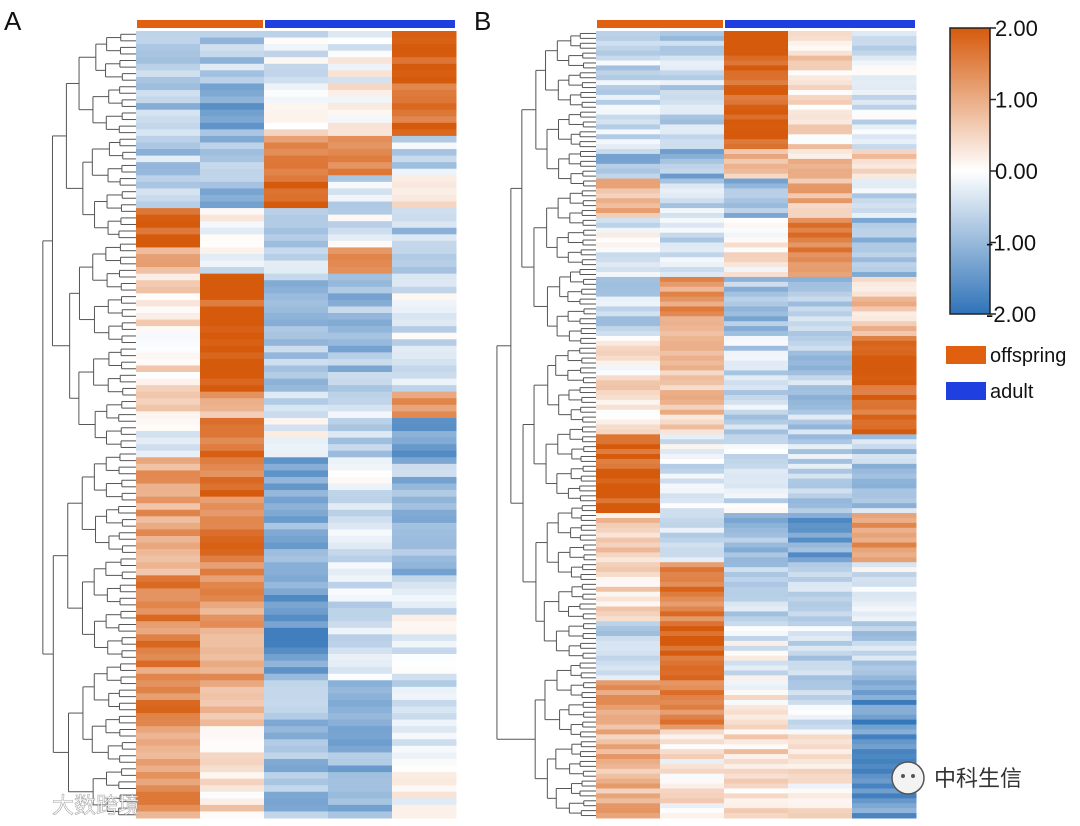 The height and width of the screenshot is (826, 1080). I want to click on group-legend: offspring adult, so click(1006, 374).